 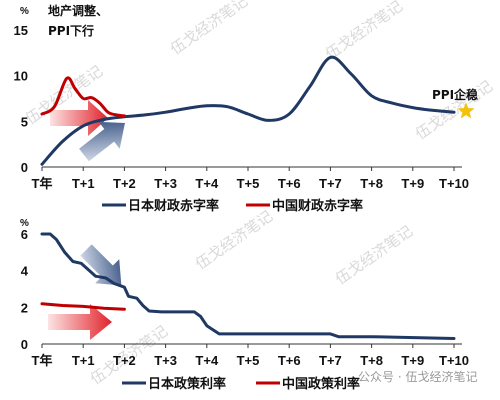 What do you see at coordinates (42, 183) in the screenshot?
I see `top-x-tick-label: T年` at bounding box center [42, 183].